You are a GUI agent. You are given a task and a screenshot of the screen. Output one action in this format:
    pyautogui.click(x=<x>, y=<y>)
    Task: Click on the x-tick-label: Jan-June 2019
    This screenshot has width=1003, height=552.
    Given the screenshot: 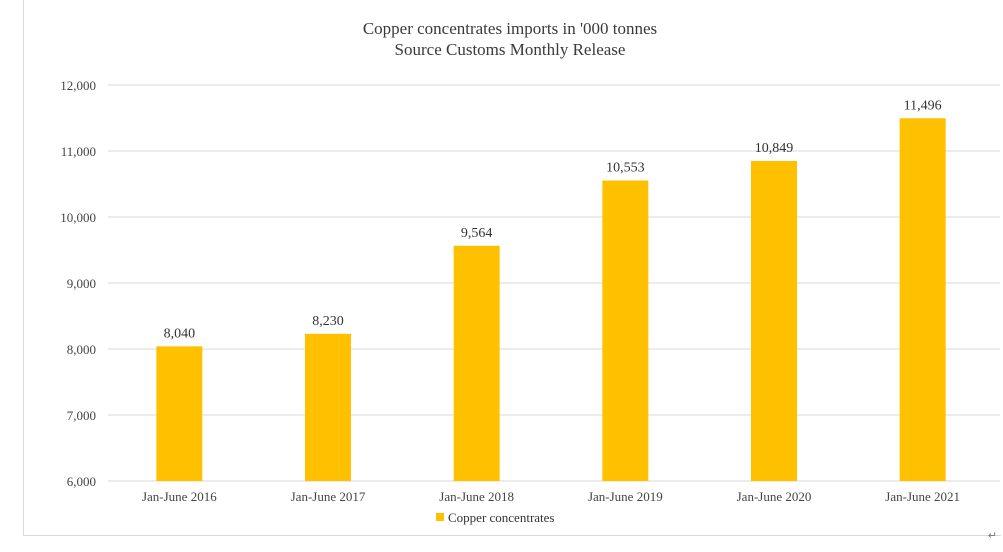 What is the action you would take?
    pyautogui.click(x=625, y=496)
    